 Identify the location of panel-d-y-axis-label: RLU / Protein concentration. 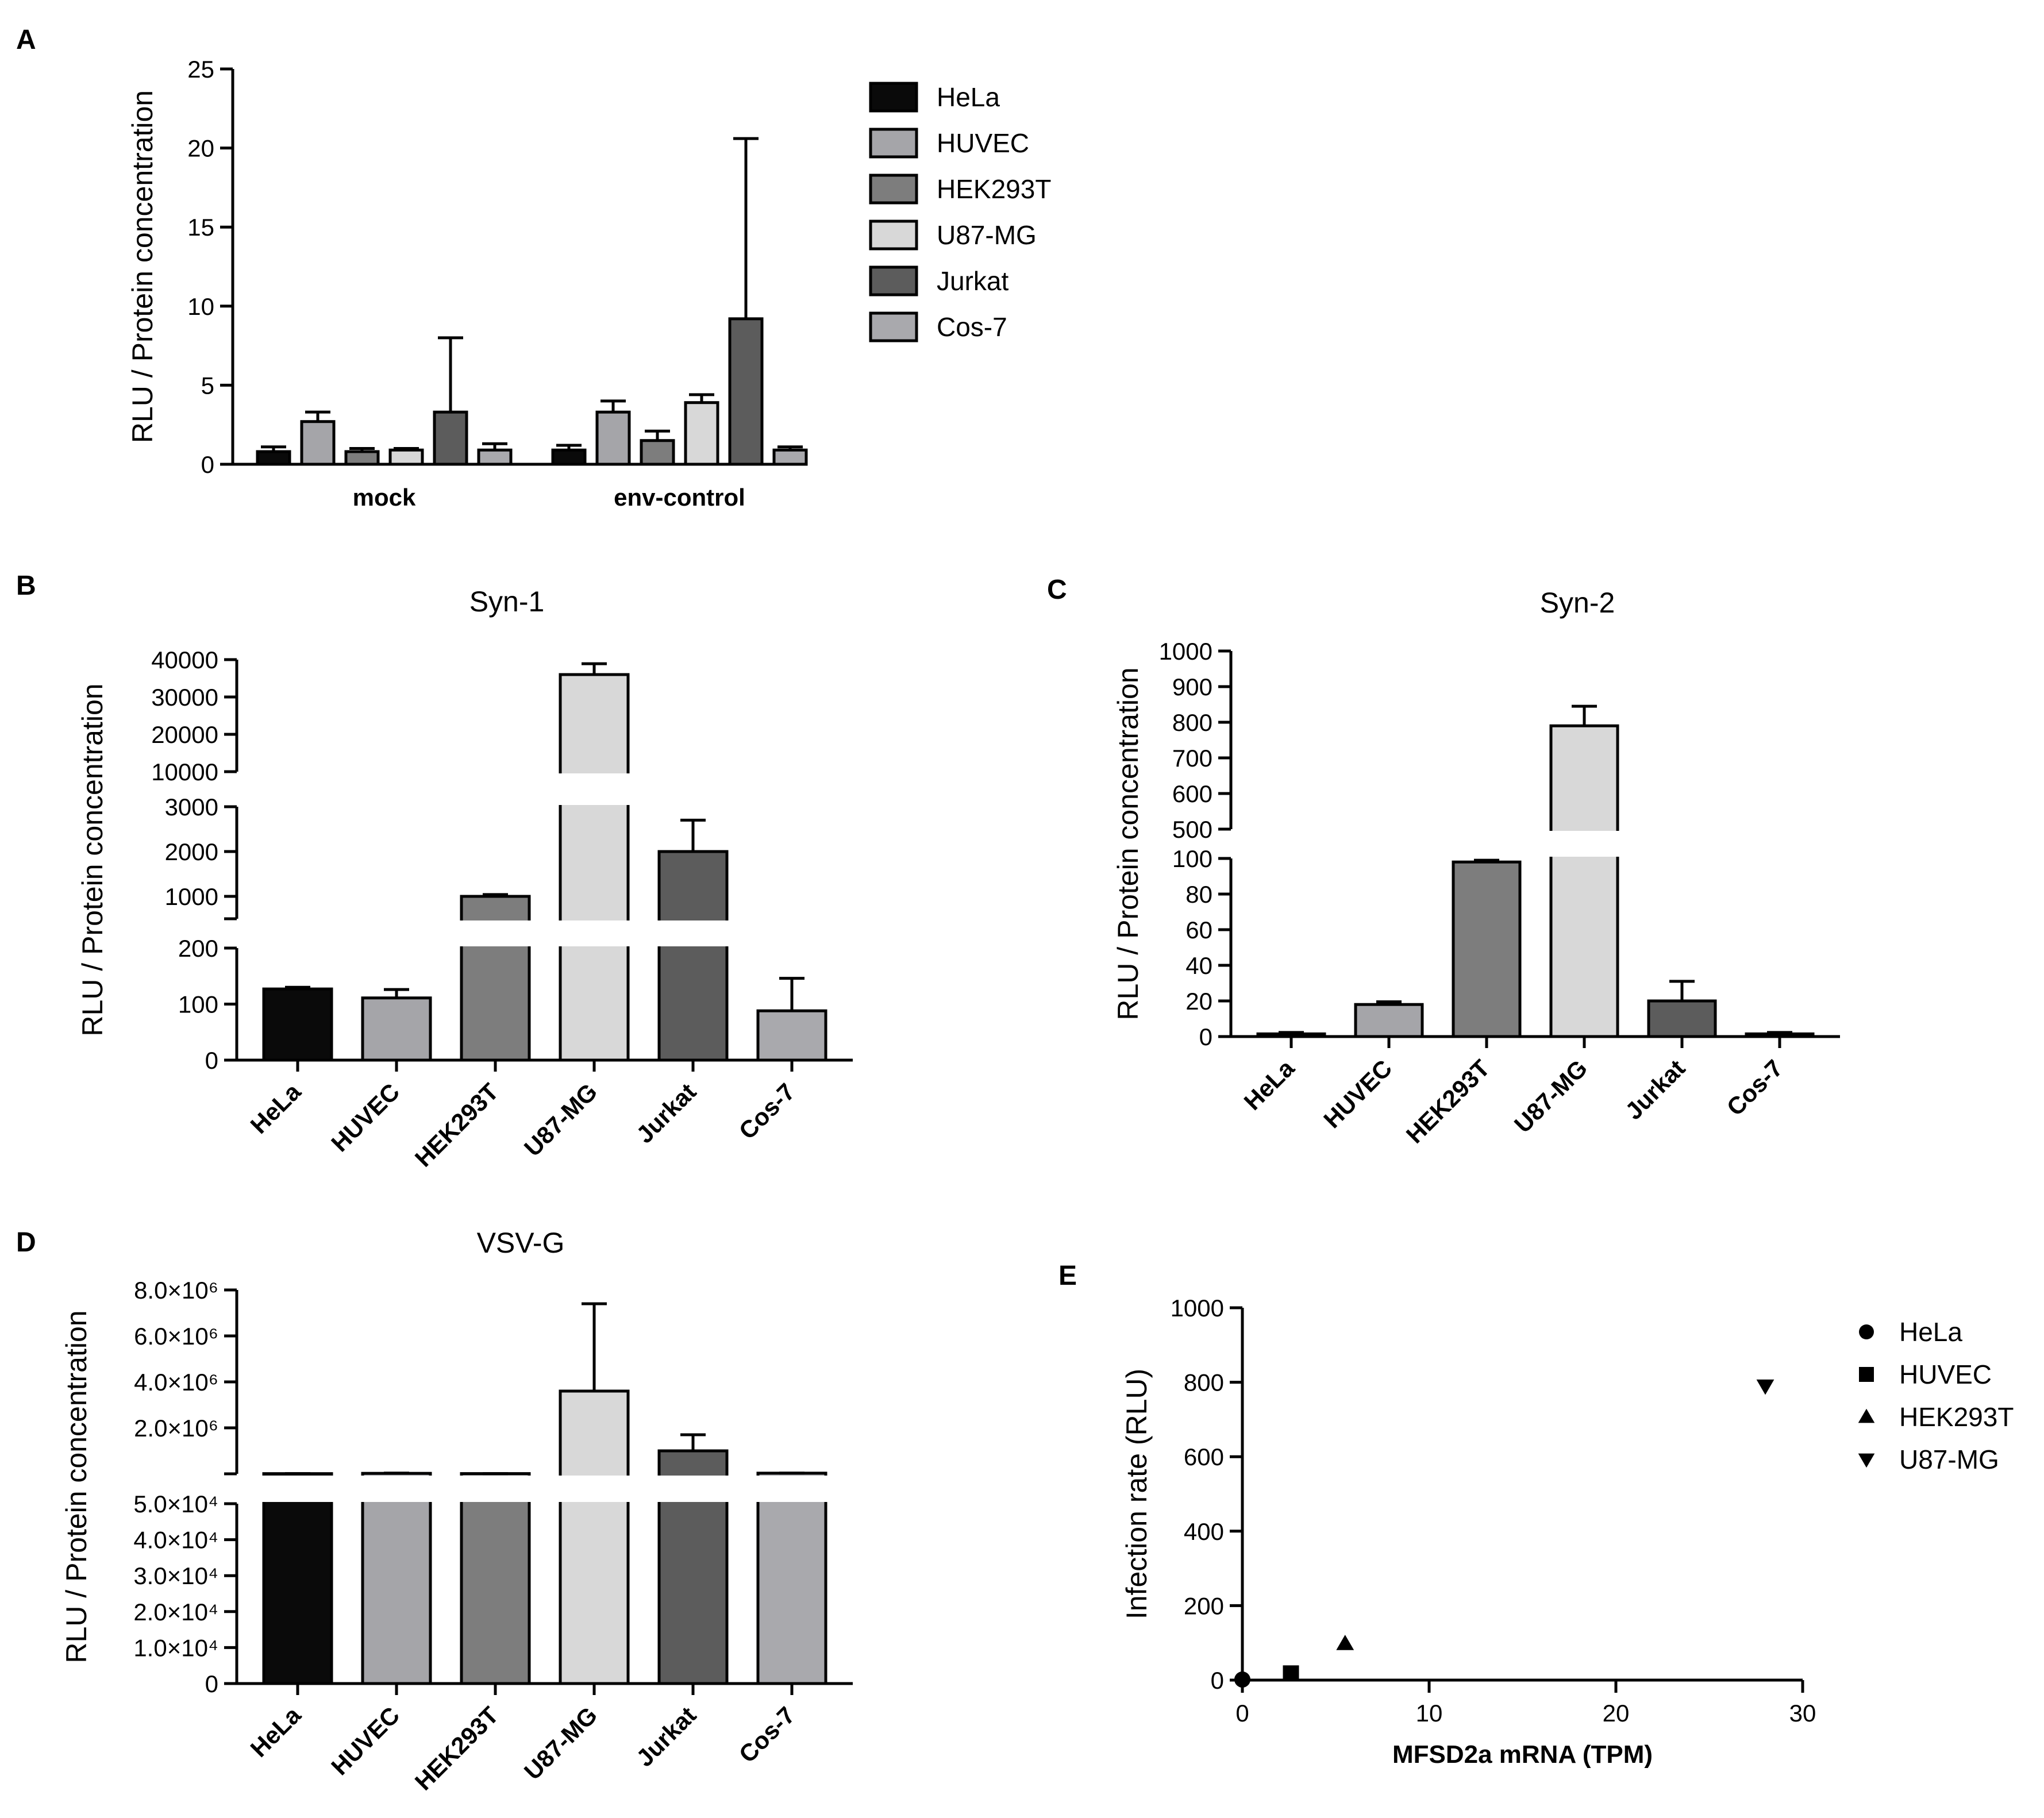
(76, 1487).